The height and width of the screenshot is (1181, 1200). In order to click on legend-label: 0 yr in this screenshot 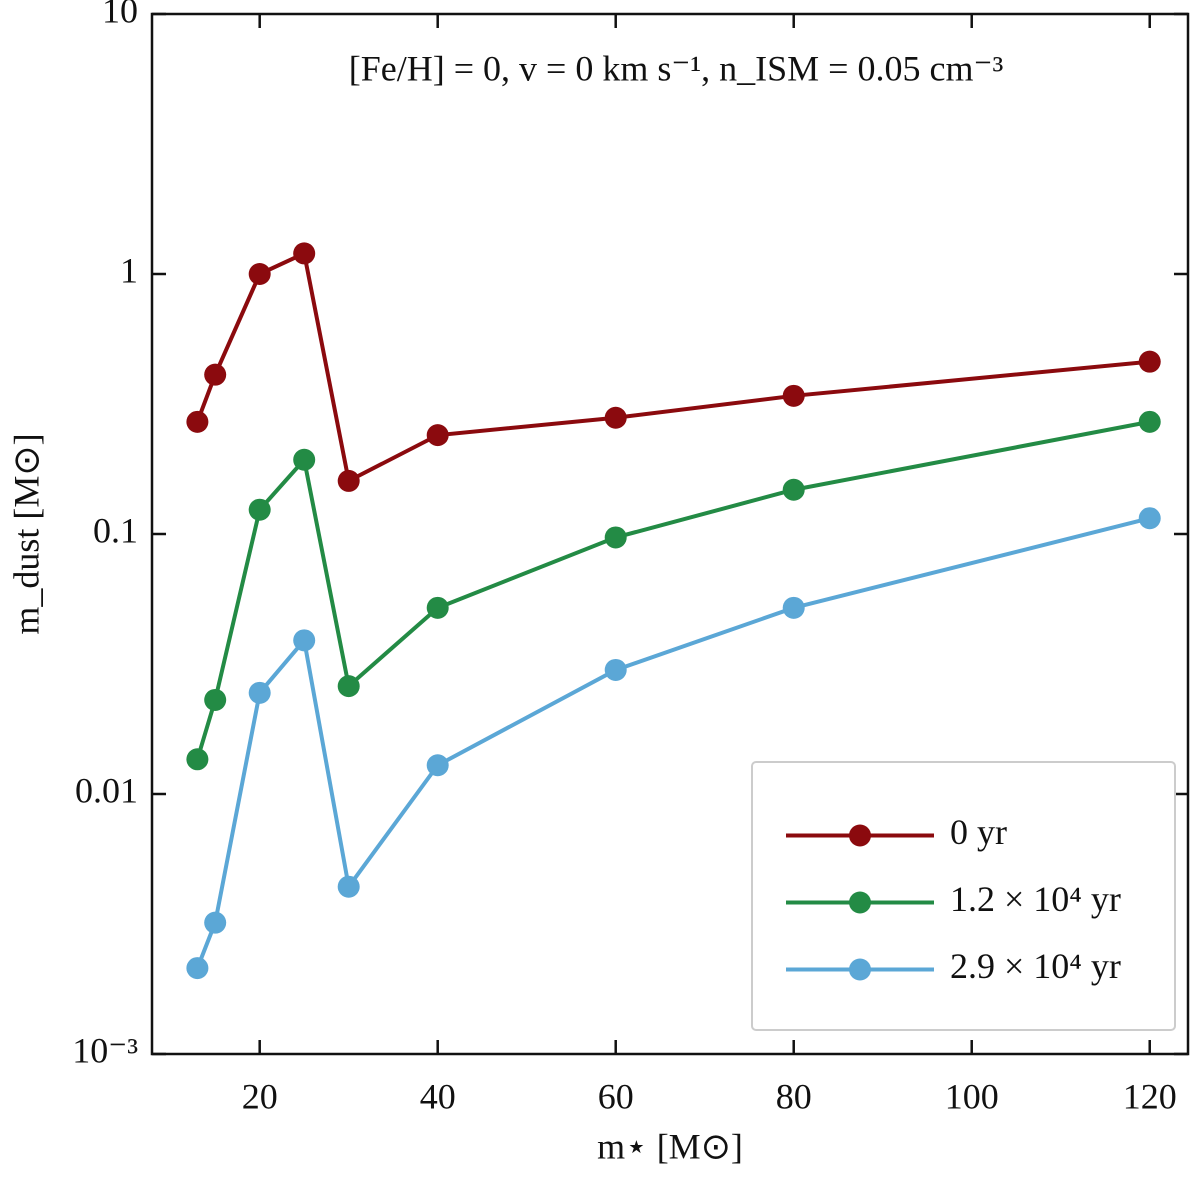, I will do `click(978, 832)`.